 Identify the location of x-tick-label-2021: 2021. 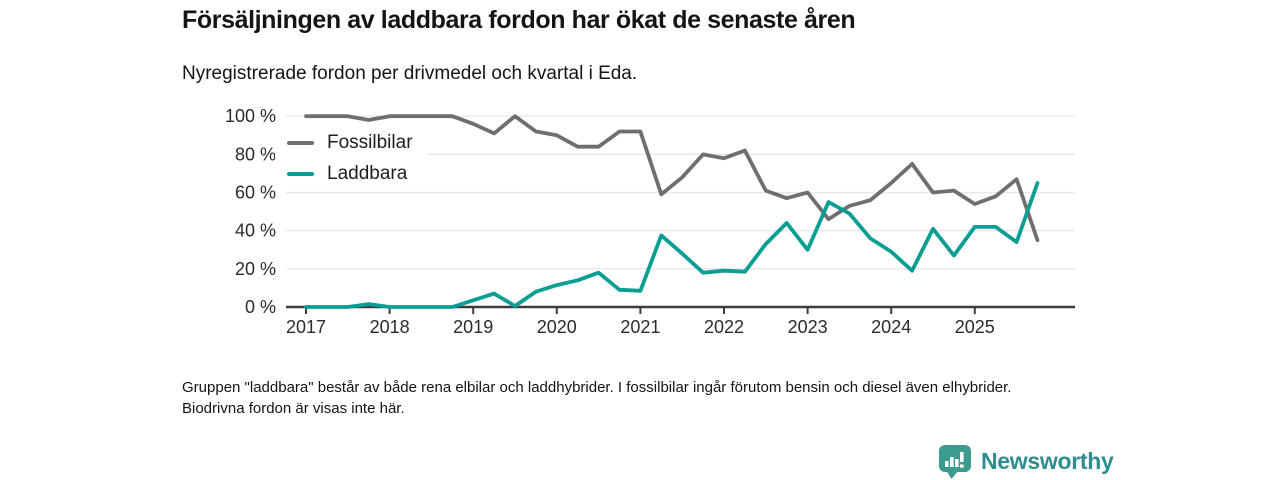
(640, 327).